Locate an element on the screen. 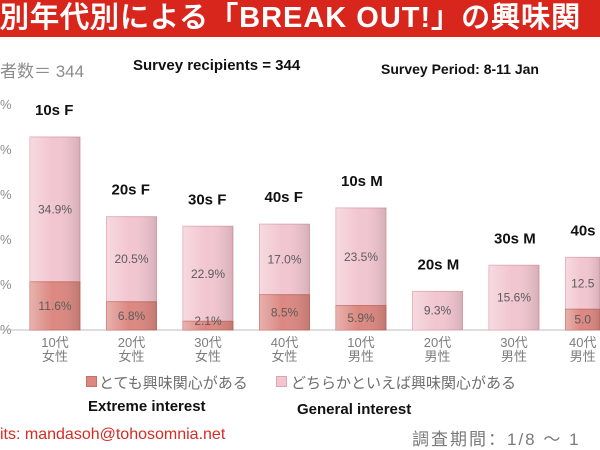 This screenshot has width=600, height=450. data-label-general-interest: 20.5% is located at coordinates (131, 259).